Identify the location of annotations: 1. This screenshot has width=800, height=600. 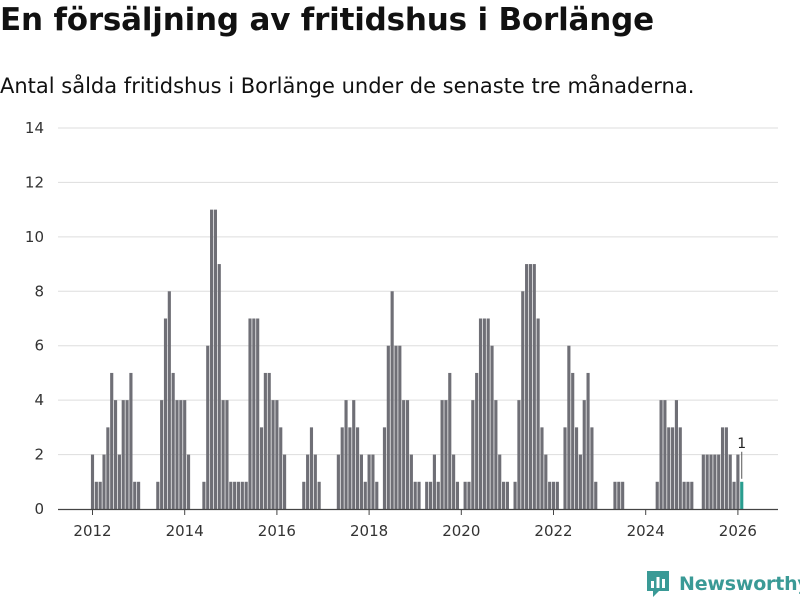
(741, 457).